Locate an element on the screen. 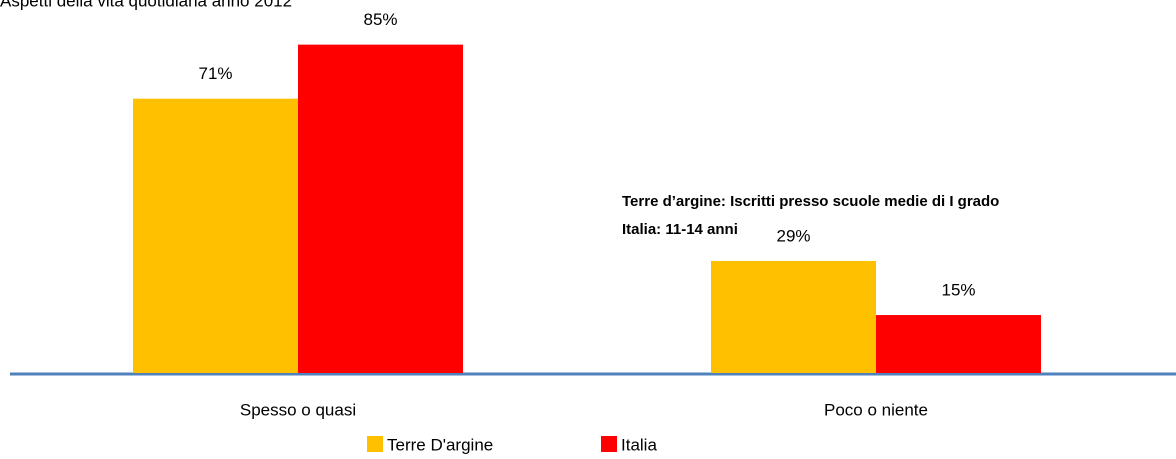  legend-label: Terre D'argine is located at coordinates (440, 444).